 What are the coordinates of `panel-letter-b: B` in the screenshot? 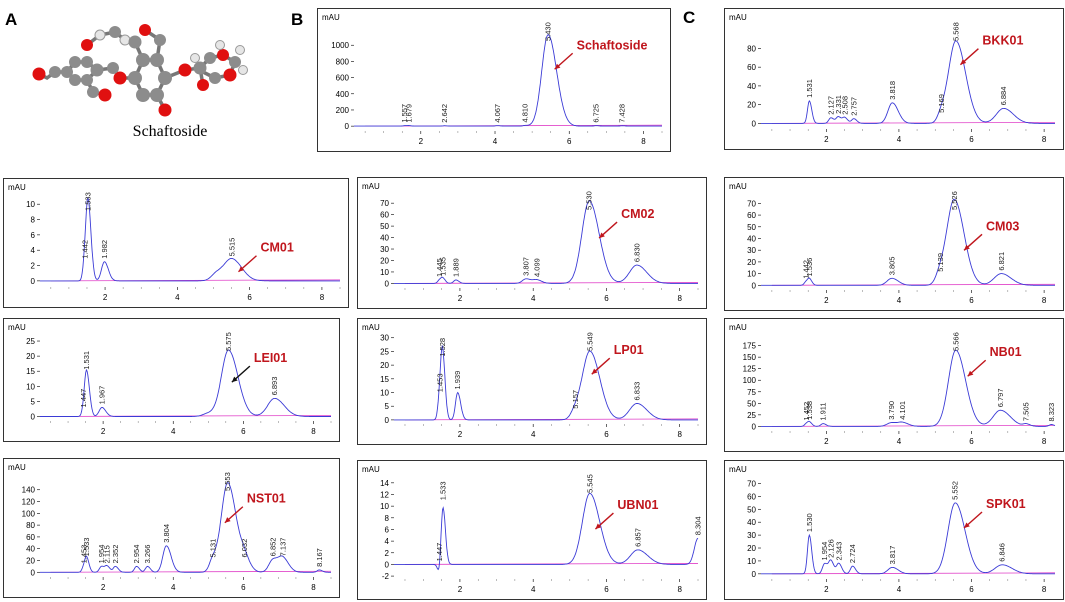 It's located at (297, 19).